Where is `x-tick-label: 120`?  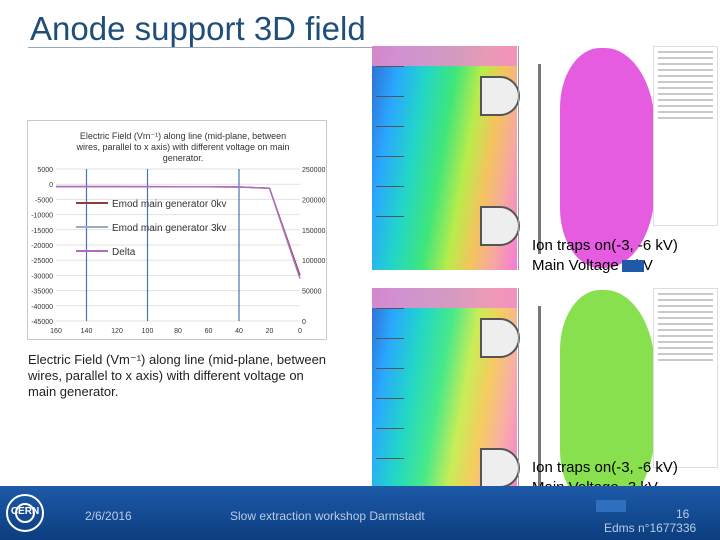 x-tick-label: 120 is located at coordinates (117, 331).